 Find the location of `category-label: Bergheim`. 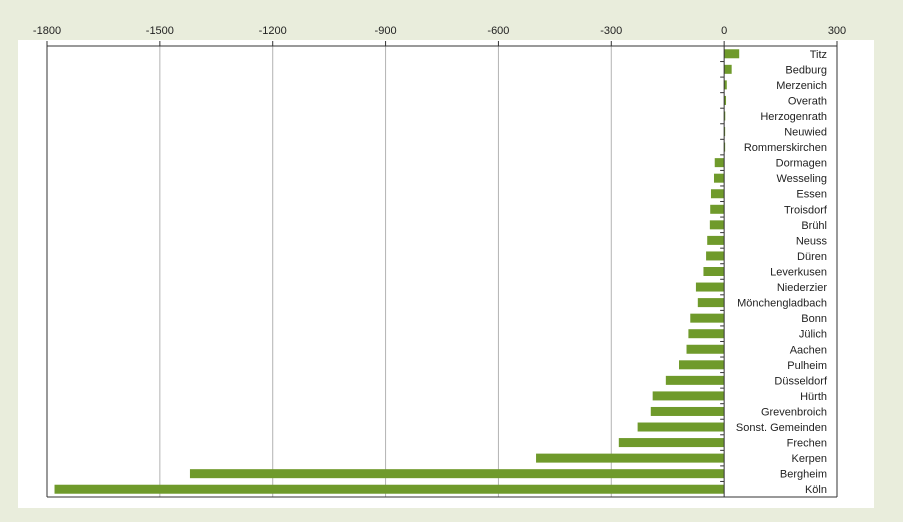

category-label: Bergheim is located at coordinates (803, 475).